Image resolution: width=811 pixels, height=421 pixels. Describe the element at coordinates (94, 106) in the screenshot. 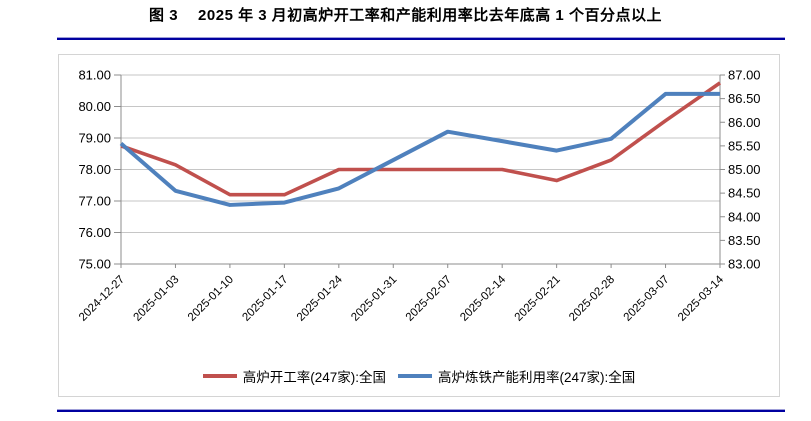

I see `left-axis-label: 80.00` at that location.